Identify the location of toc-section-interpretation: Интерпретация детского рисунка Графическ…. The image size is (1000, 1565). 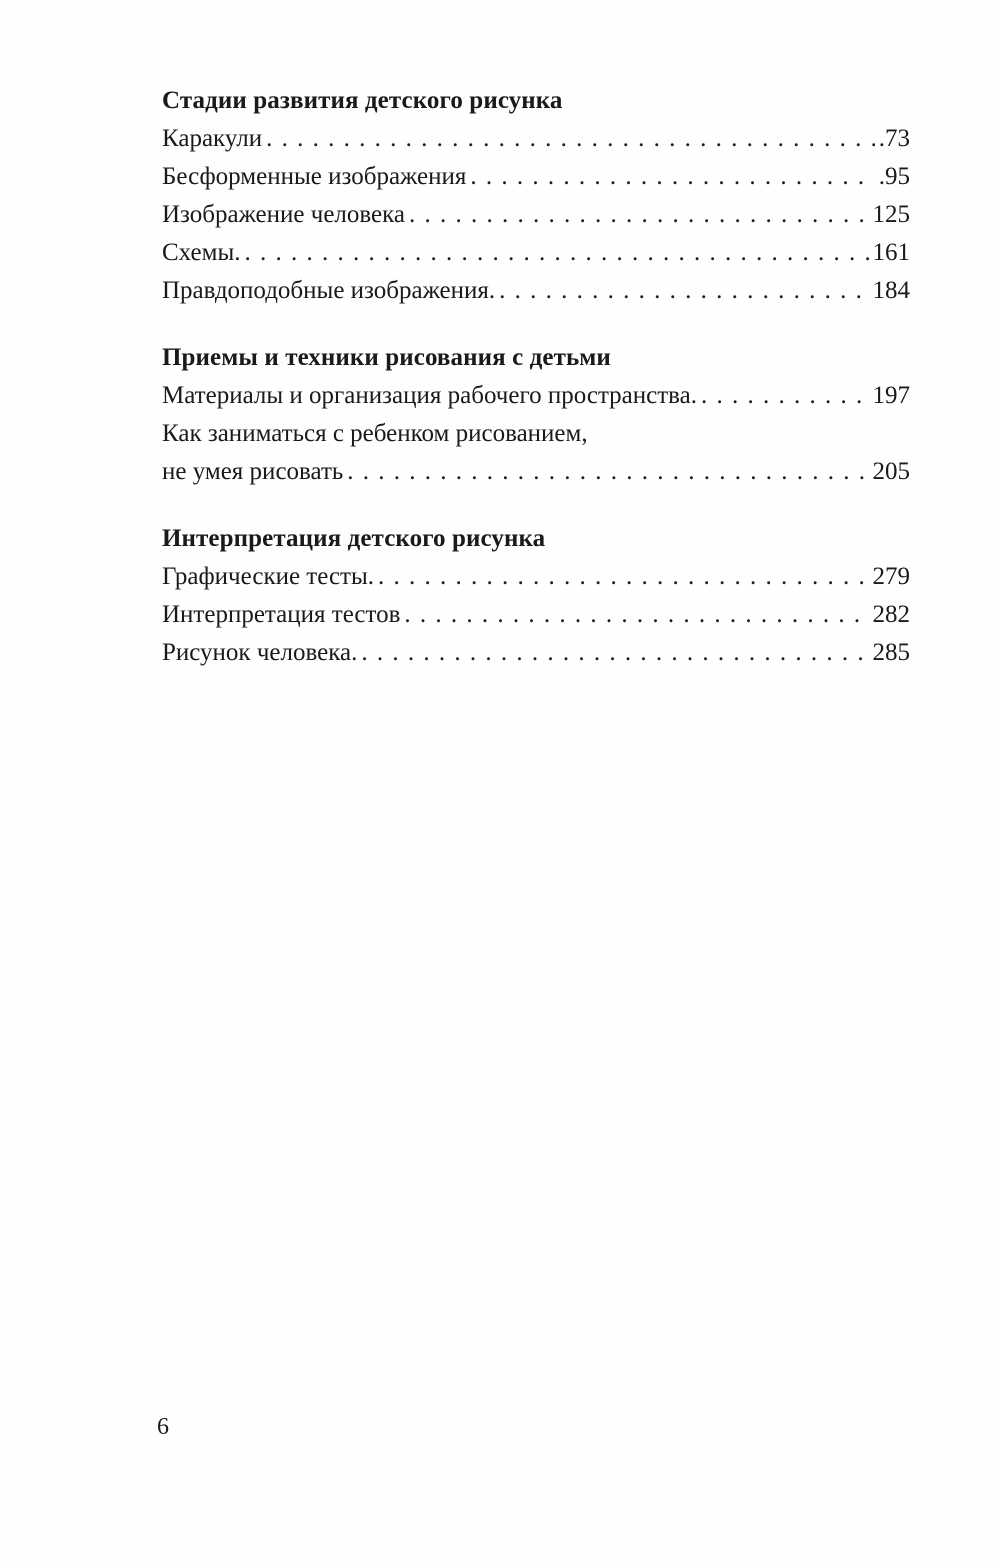
(536, 596).